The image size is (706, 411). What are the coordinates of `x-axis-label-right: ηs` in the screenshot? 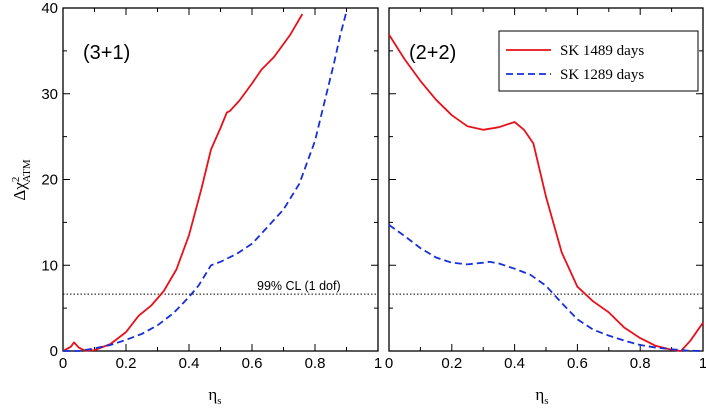 It's located at (541, 396).